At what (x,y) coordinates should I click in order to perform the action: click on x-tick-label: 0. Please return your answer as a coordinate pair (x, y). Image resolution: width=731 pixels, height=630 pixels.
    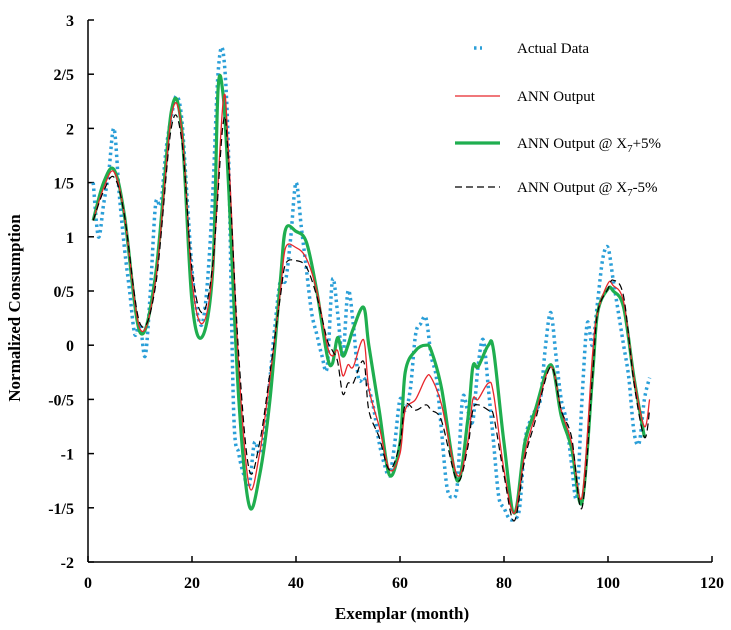
    Looking at the image, I should click on (88, 583).